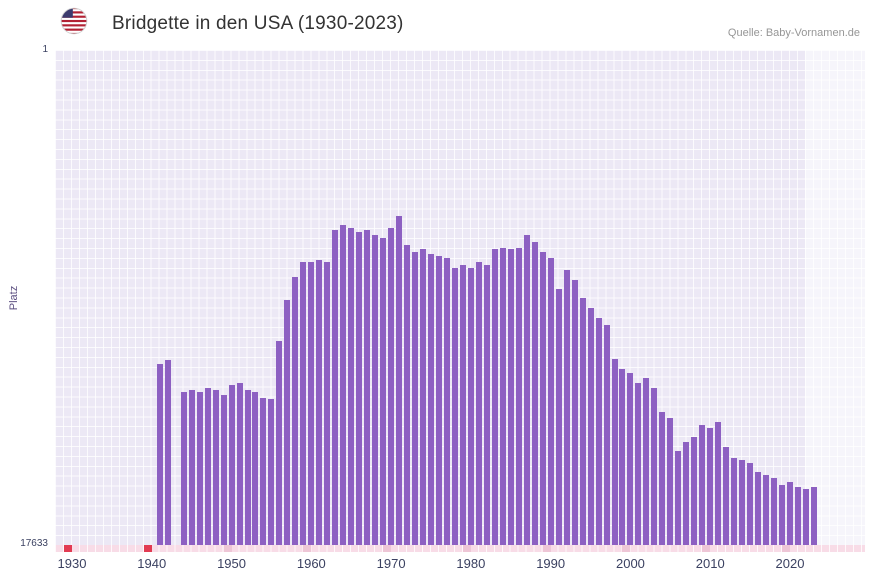 This screenshot has width=873, height=587. I want to click on bar-1957, so click(287, 422).